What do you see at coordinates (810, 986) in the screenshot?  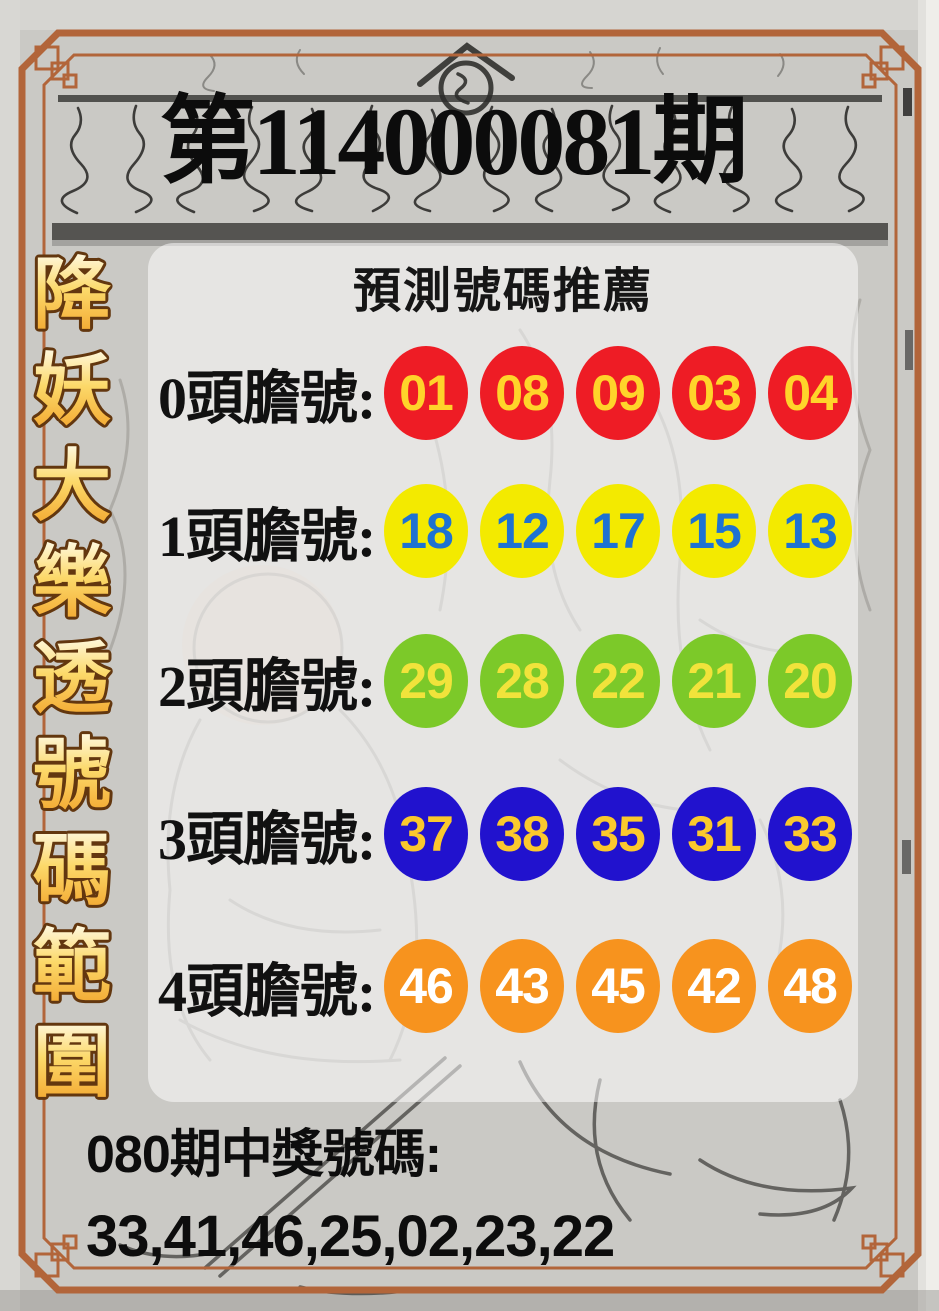 I see `lottery-ball: 48` at bounding box center [810, 986].